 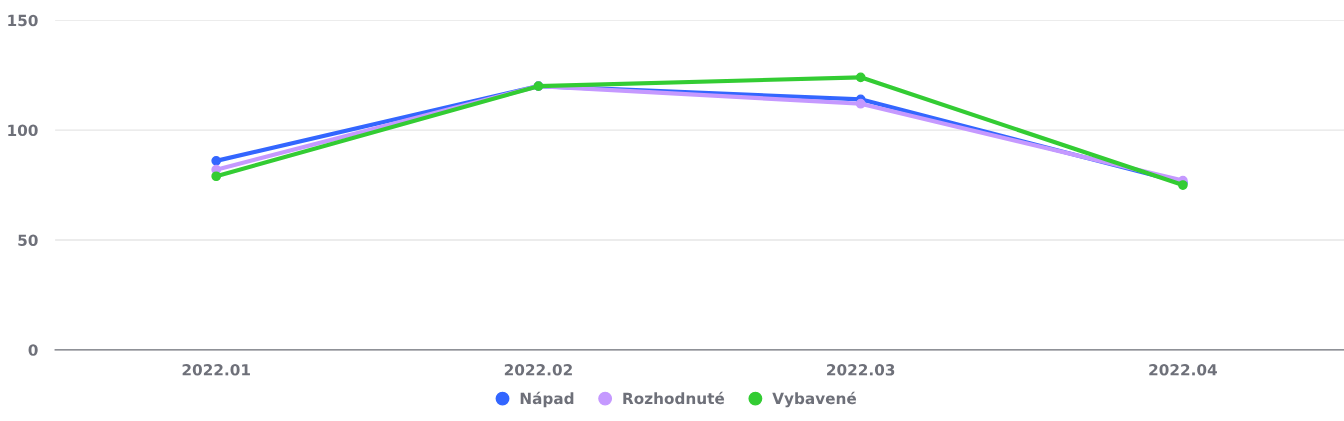 What do you see at coordinates (861, 370) in the screenshot?
I see `x-tick-label: 2022.03` at bounding box center [861, 370].